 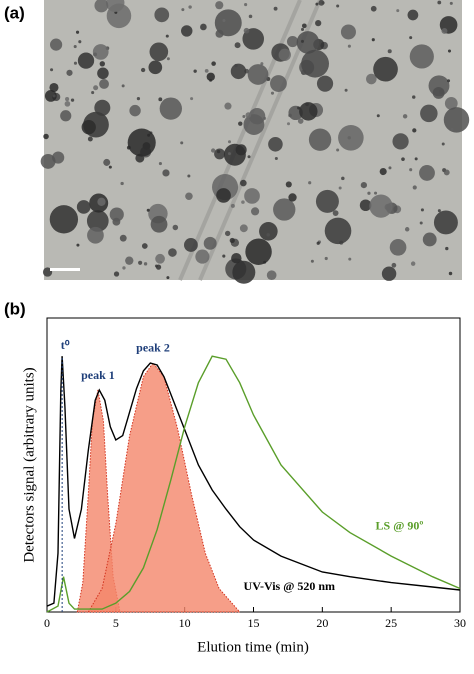 I want to click on series-label: peak 1, so click(x=98, y=375).